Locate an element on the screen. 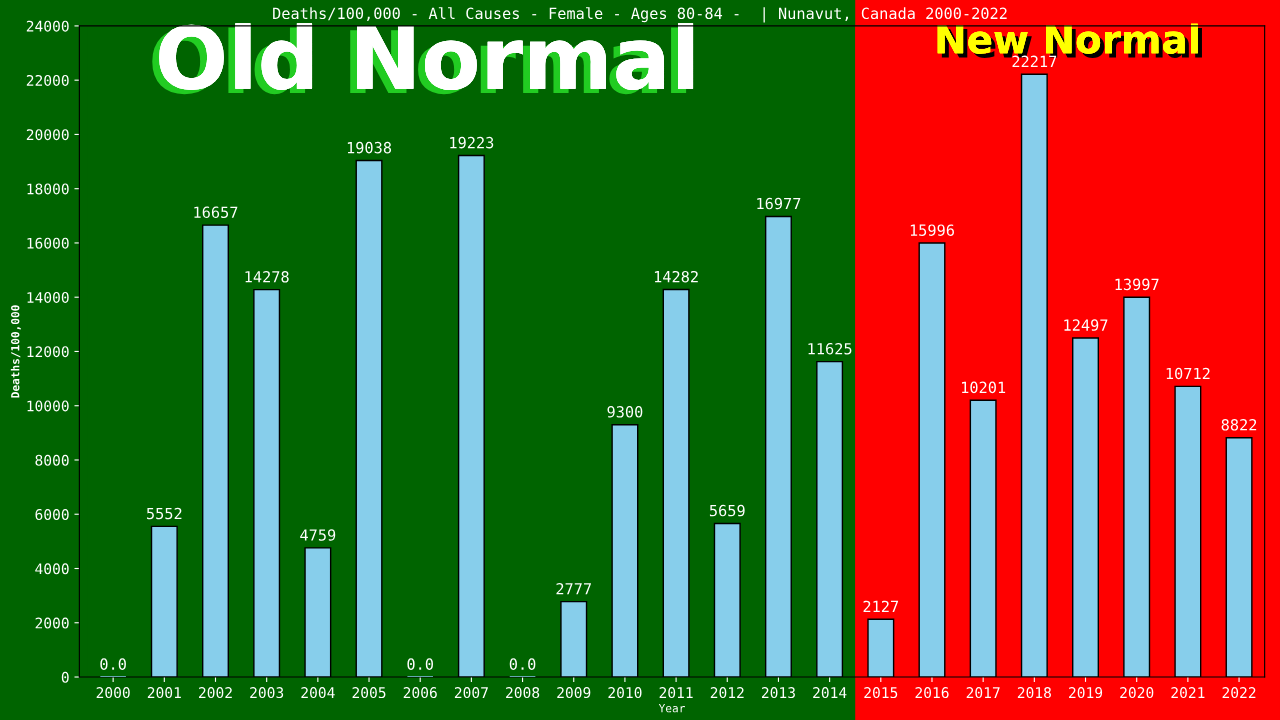 This screenshot has width=1280, height=720. data-label: 19038 is located at coordinates (369, 147).